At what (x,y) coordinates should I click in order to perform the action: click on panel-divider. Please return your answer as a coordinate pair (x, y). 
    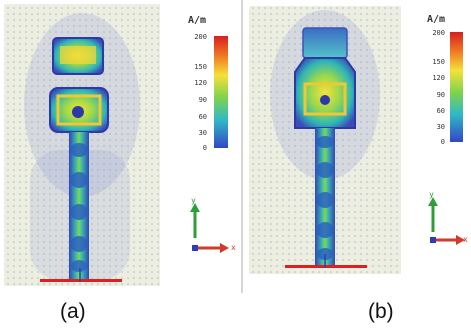
    Looking at the image, I should click on (242, 146).